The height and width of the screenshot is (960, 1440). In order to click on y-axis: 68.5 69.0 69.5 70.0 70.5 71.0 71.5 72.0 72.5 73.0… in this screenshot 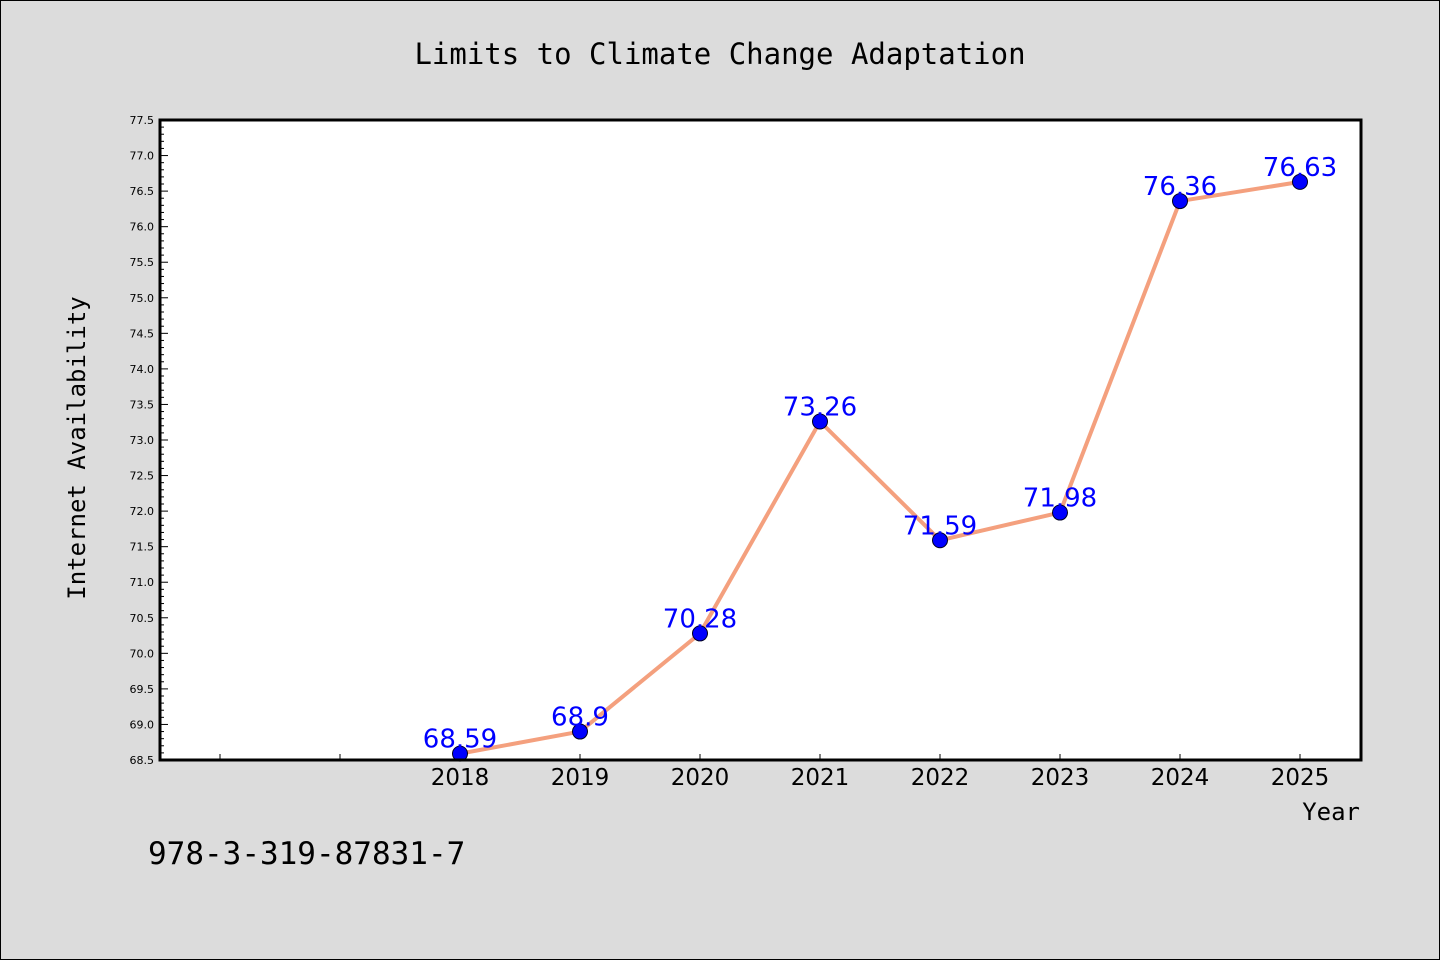, I will do `click(149, 440)`.